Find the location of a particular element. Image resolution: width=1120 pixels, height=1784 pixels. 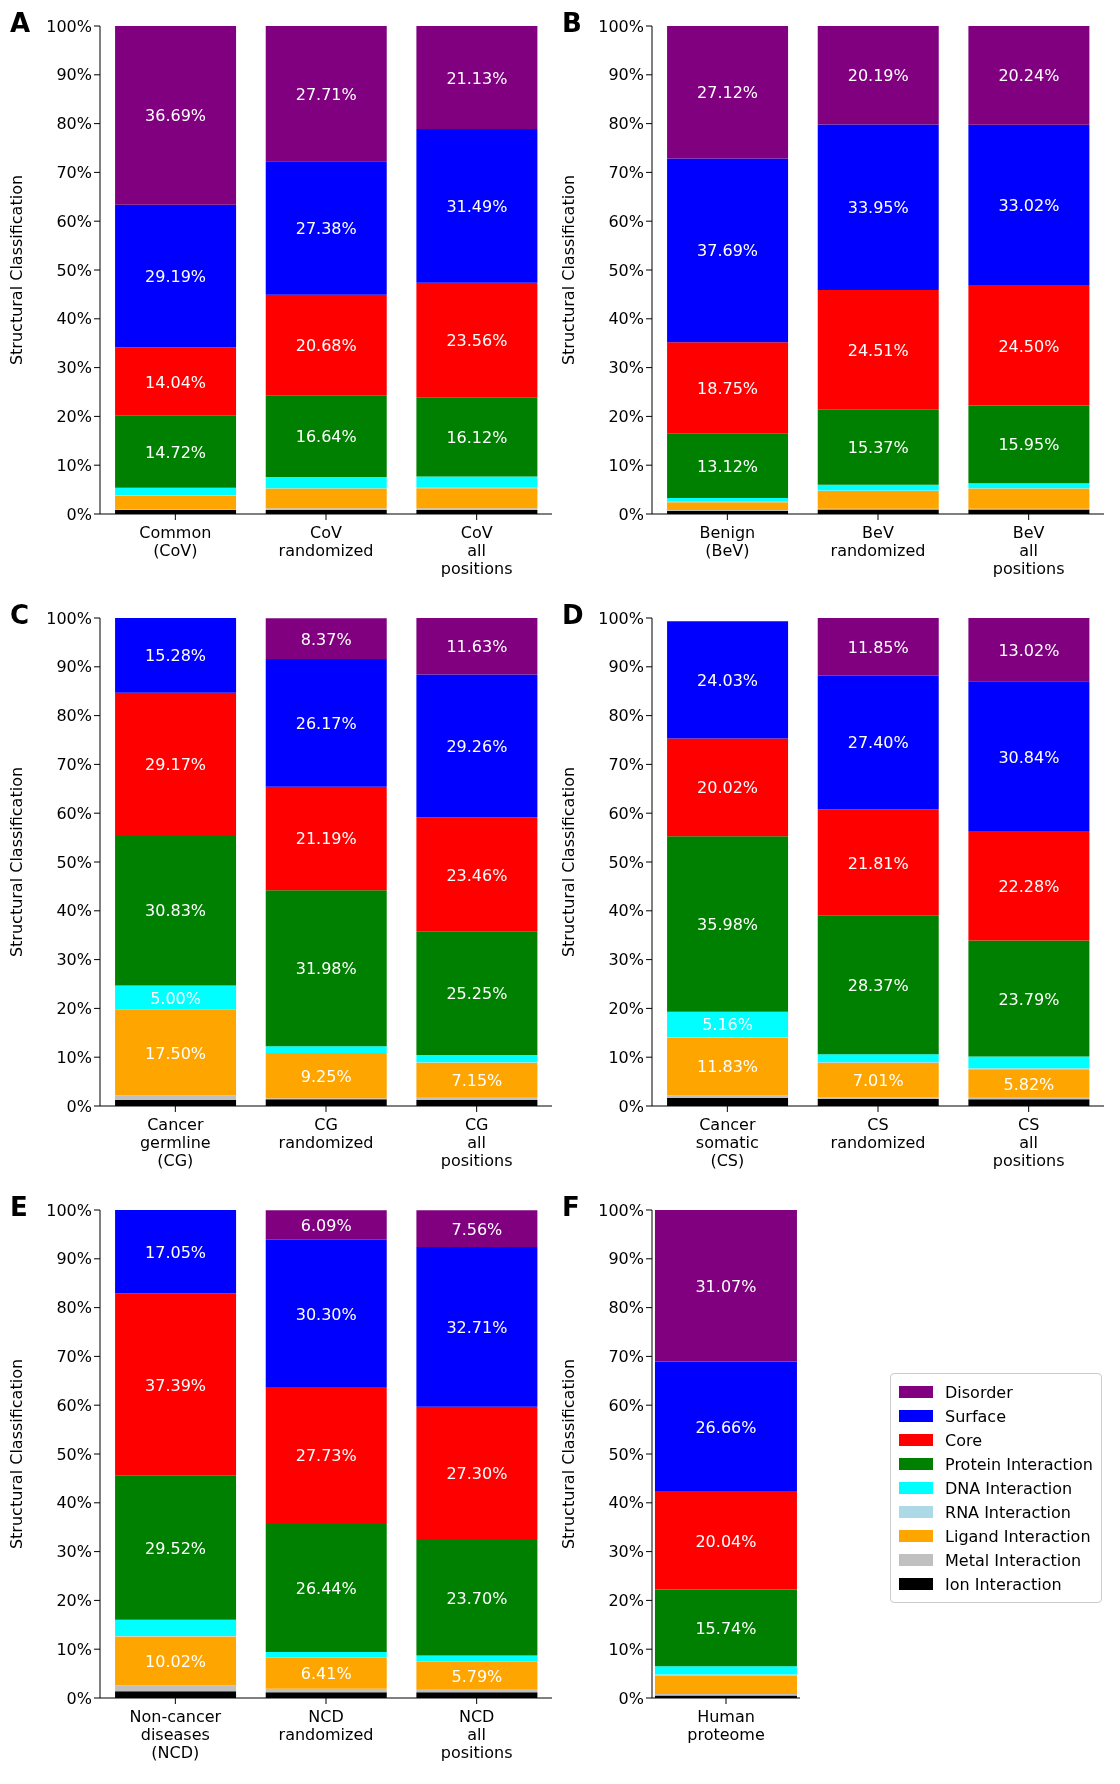

data-label: 30.83% is located at coordinates (176, 911).